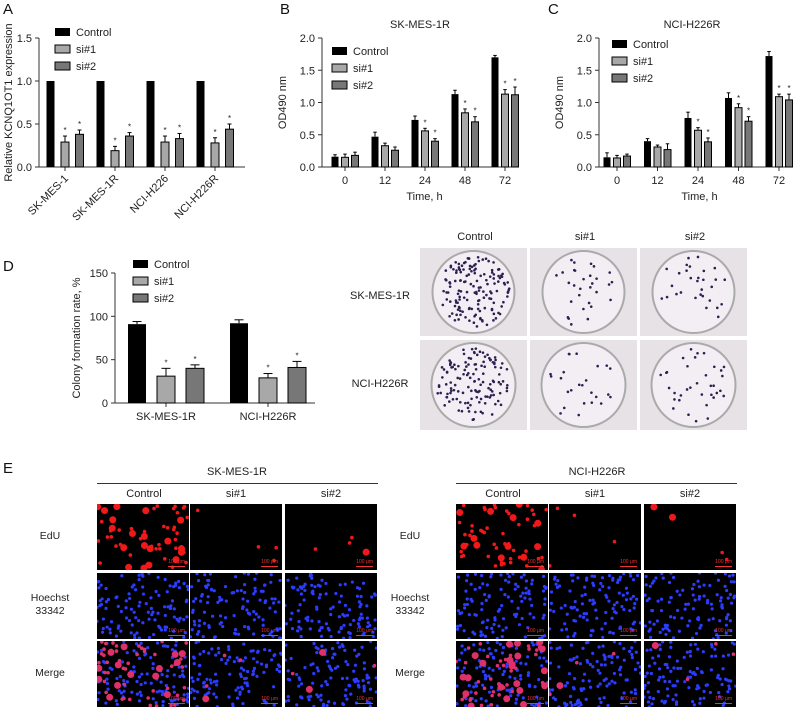 The width and height of the screenshot is (796, 714). I want to click on edu-row-label: Hoechst 33342, so click(410, 604).